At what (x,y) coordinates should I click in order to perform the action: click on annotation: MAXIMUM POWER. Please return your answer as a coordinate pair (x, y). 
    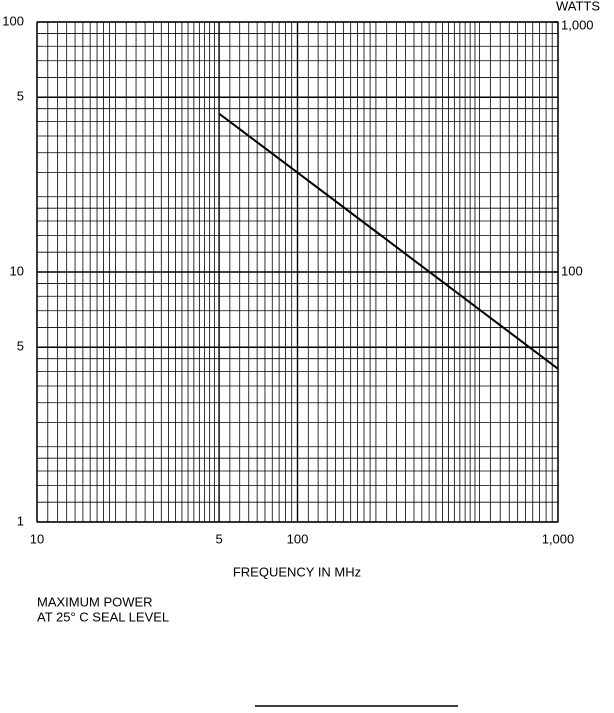
    Looking at the image, I should click on (95, 601).